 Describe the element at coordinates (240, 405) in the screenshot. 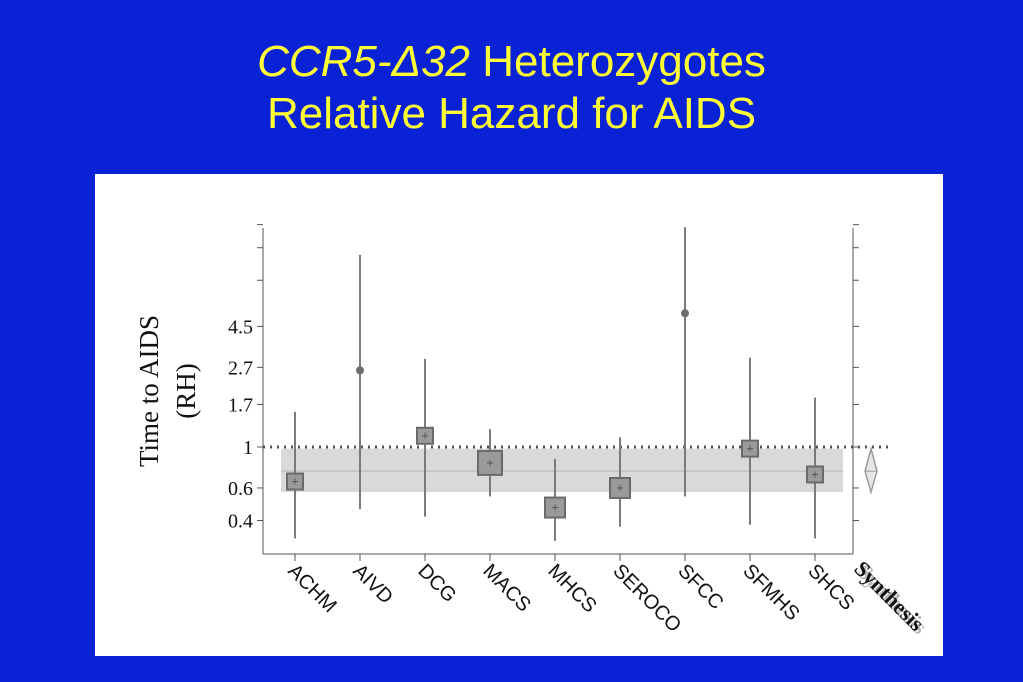

I see `y-tick-label: 1.7` at that location.